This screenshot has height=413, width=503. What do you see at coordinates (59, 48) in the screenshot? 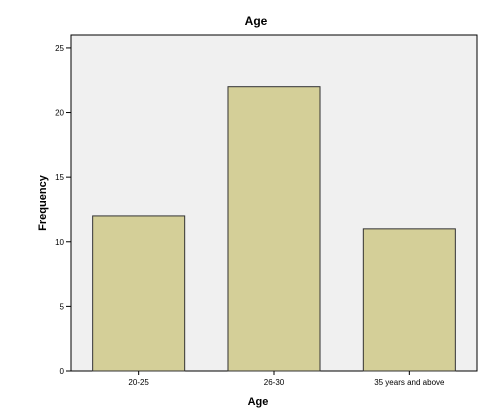
I see `y-tick-label: 25` at bounding box center [59, 48].